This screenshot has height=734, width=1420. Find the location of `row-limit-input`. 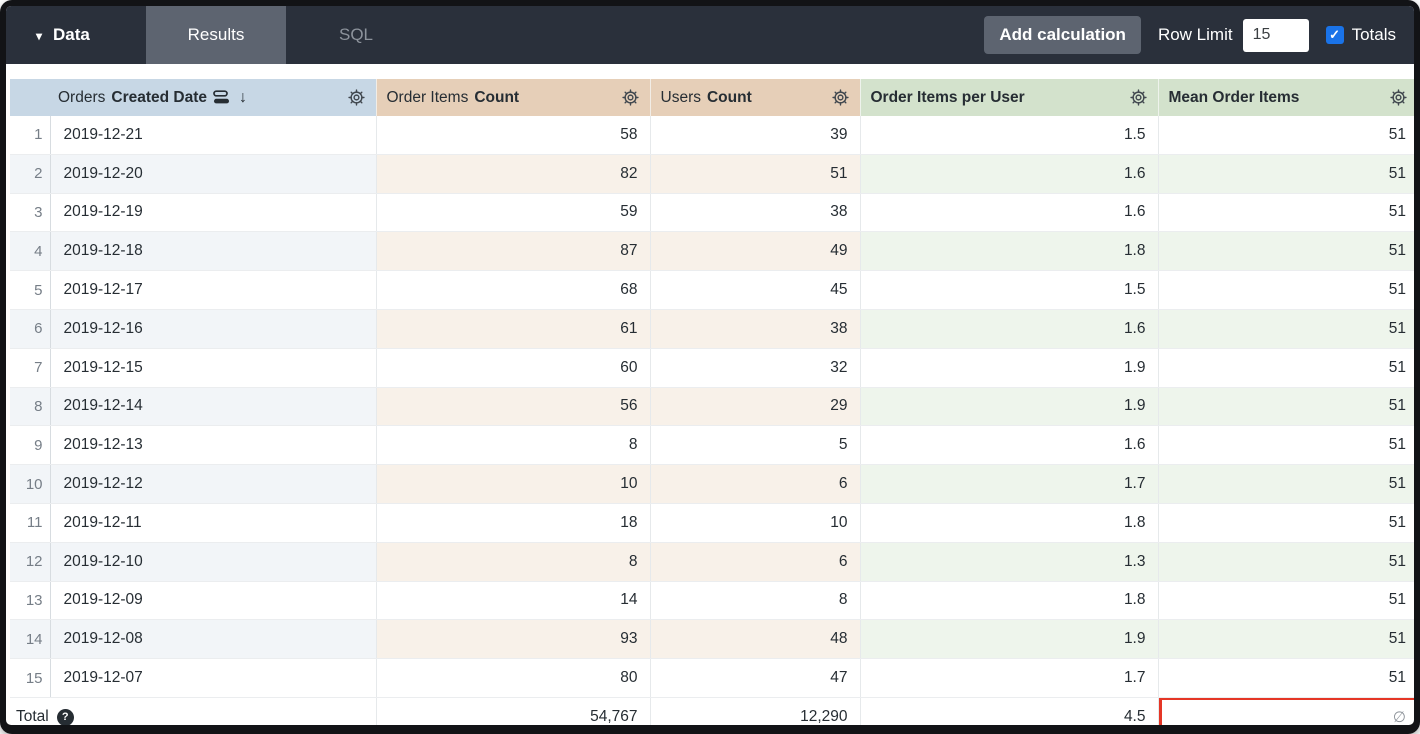

row-limit-input is located at coordinates (1275, 35).